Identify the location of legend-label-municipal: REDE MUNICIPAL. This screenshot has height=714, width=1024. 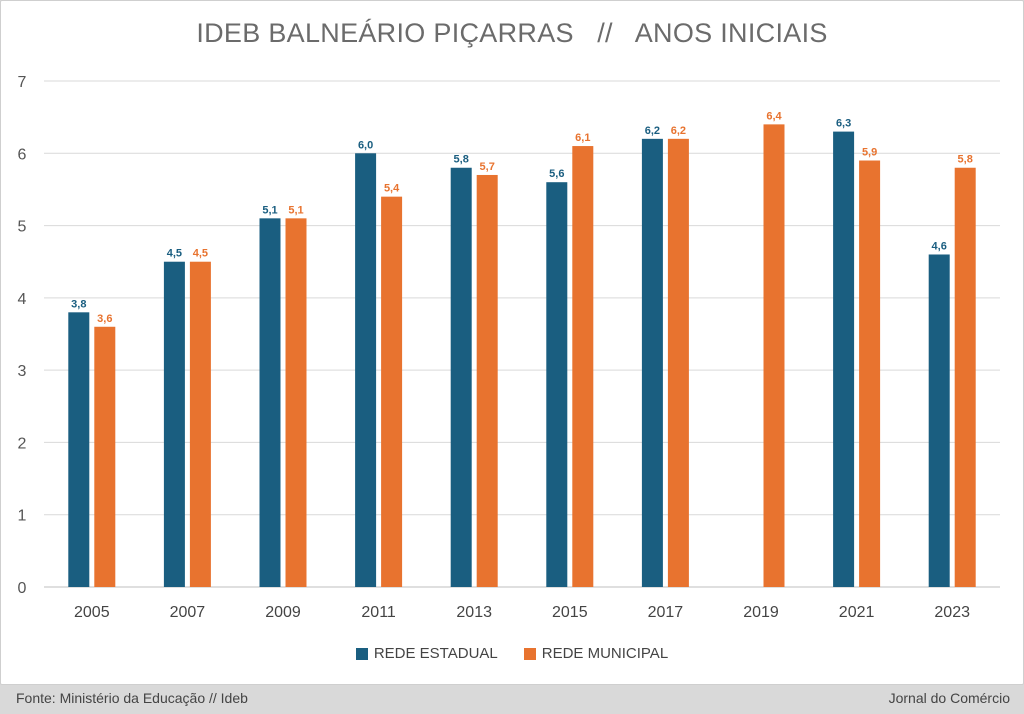
(605, 653).